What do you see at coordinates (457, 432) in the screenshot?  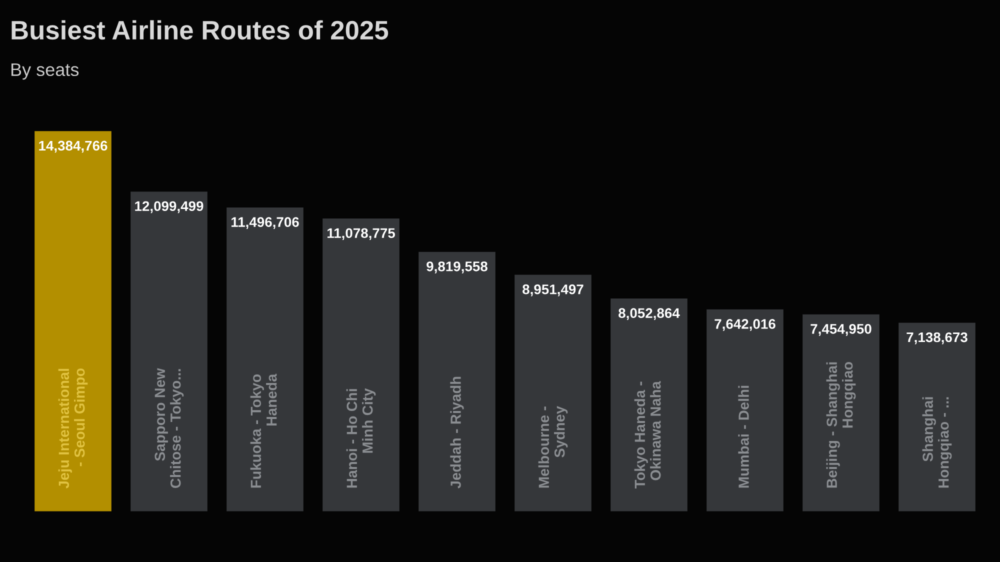 I see `x-tick-label: Jeddah - Riyadh` at bounding box center [457, 432].